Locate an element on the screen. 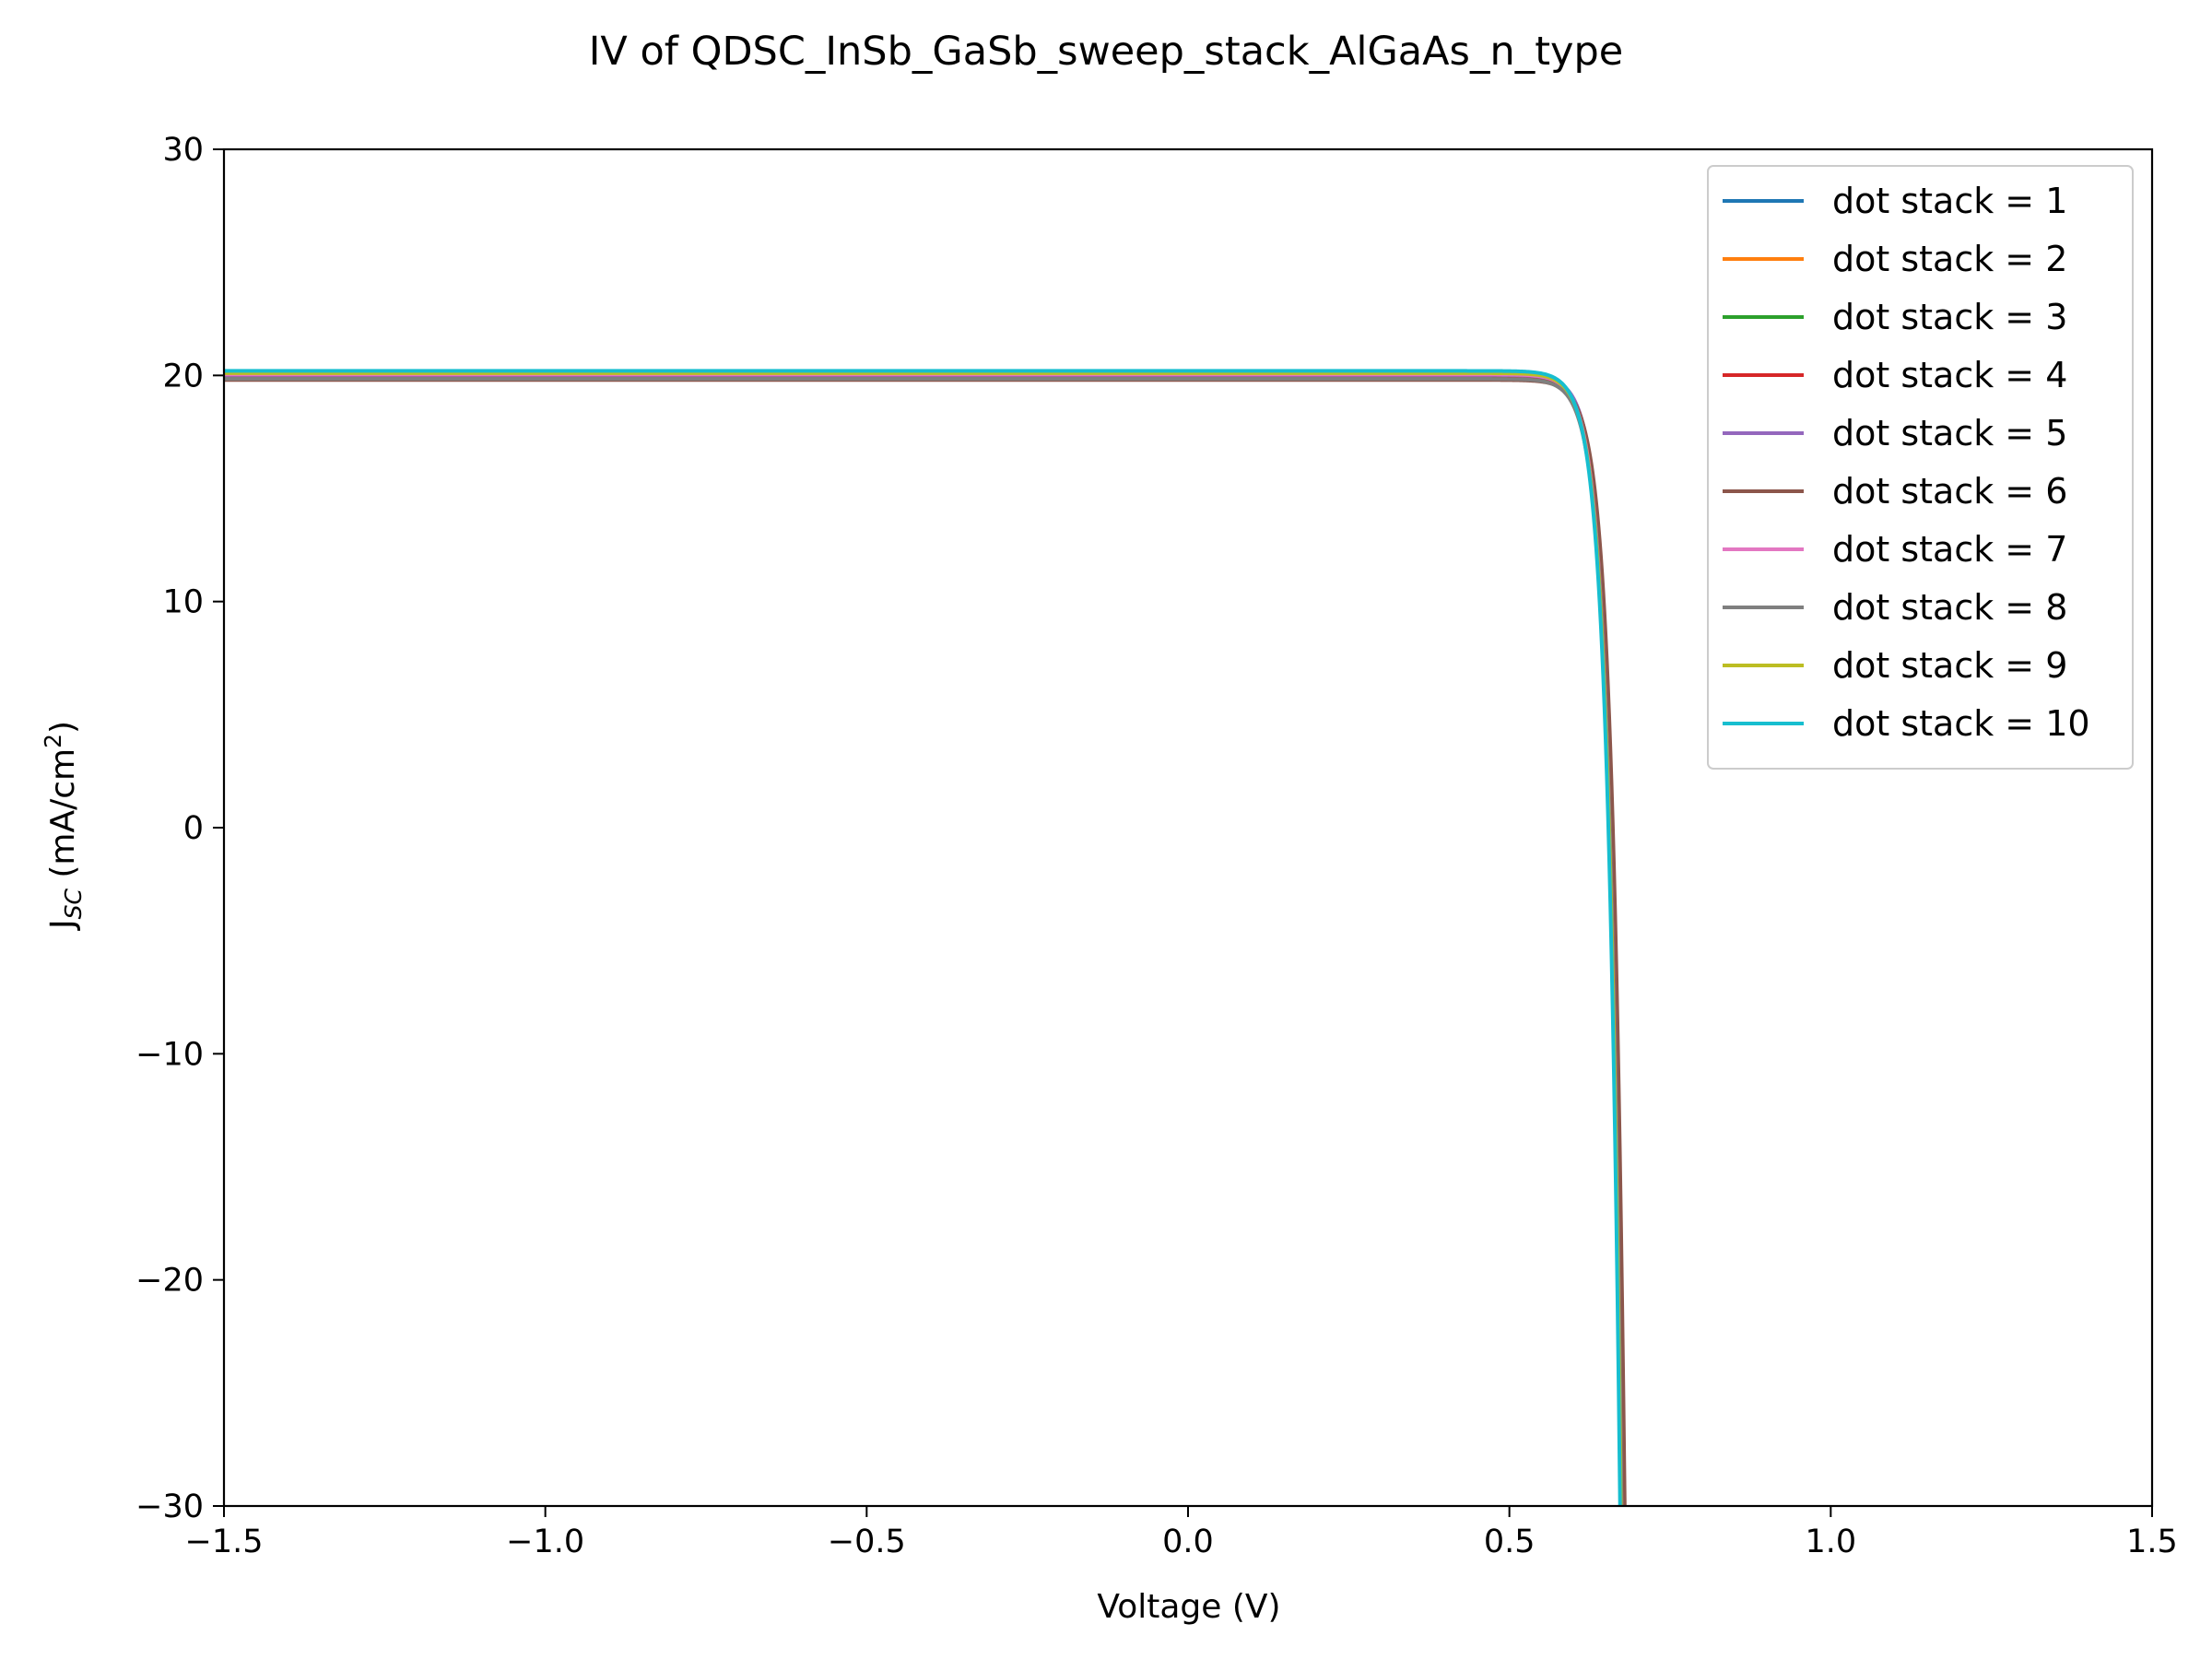 This screenshot has height=1659, width=2212. y-axis-title-superscript: 2 is located at coordinates (53, 741).